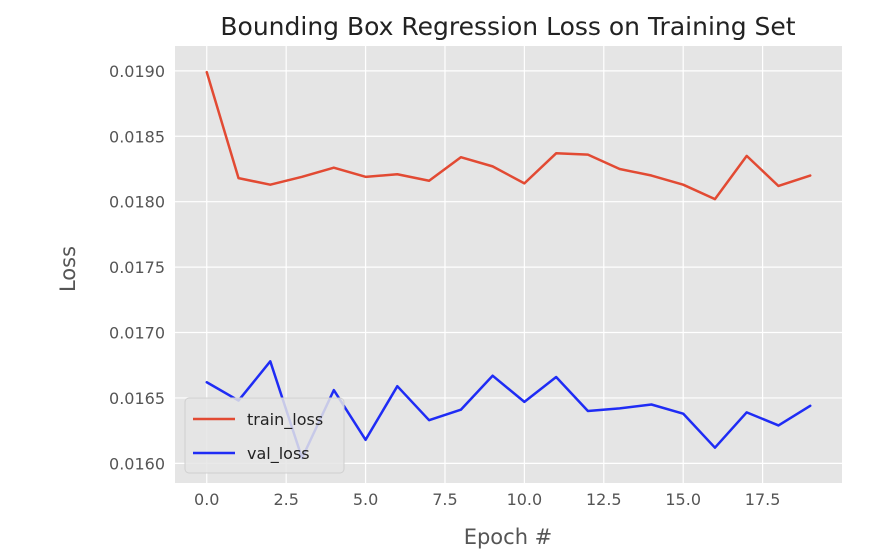 The height and width of the screenshot is (560, 892). What do you see at coordinates (508, 537) in the screenshot?
I see `x-axis-label: Epoch #` at bounding box center [508, 537].